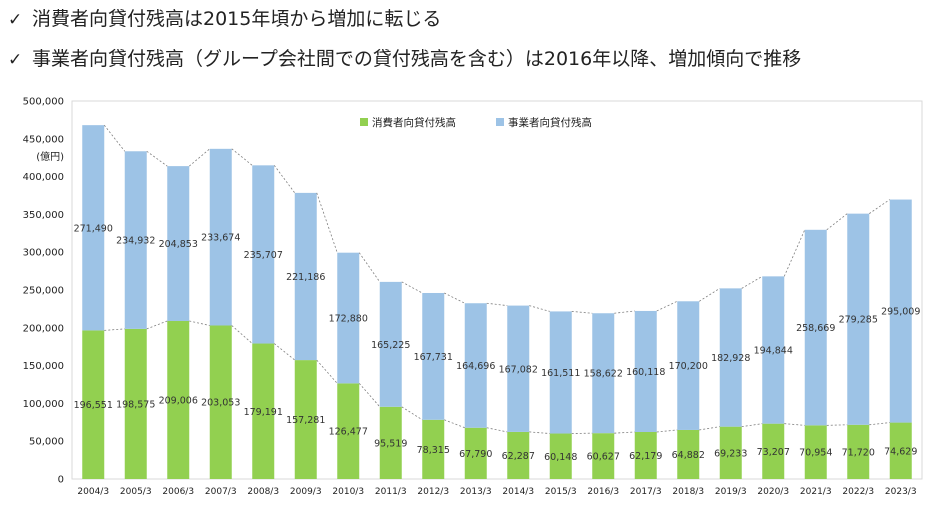 The width and height of the screenshot is (942, 510). What do you see at coordinates (43, 139) in the screenshot?
I see `y-tick-label: 450,000` at bounding box center [43, 139].